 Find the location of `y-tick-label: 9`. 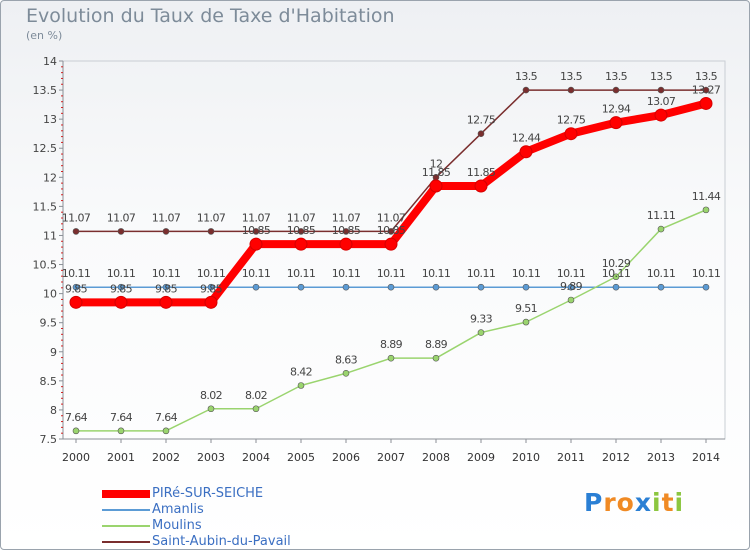

y-tick-label: 9 is located at coordinates (53, 352).